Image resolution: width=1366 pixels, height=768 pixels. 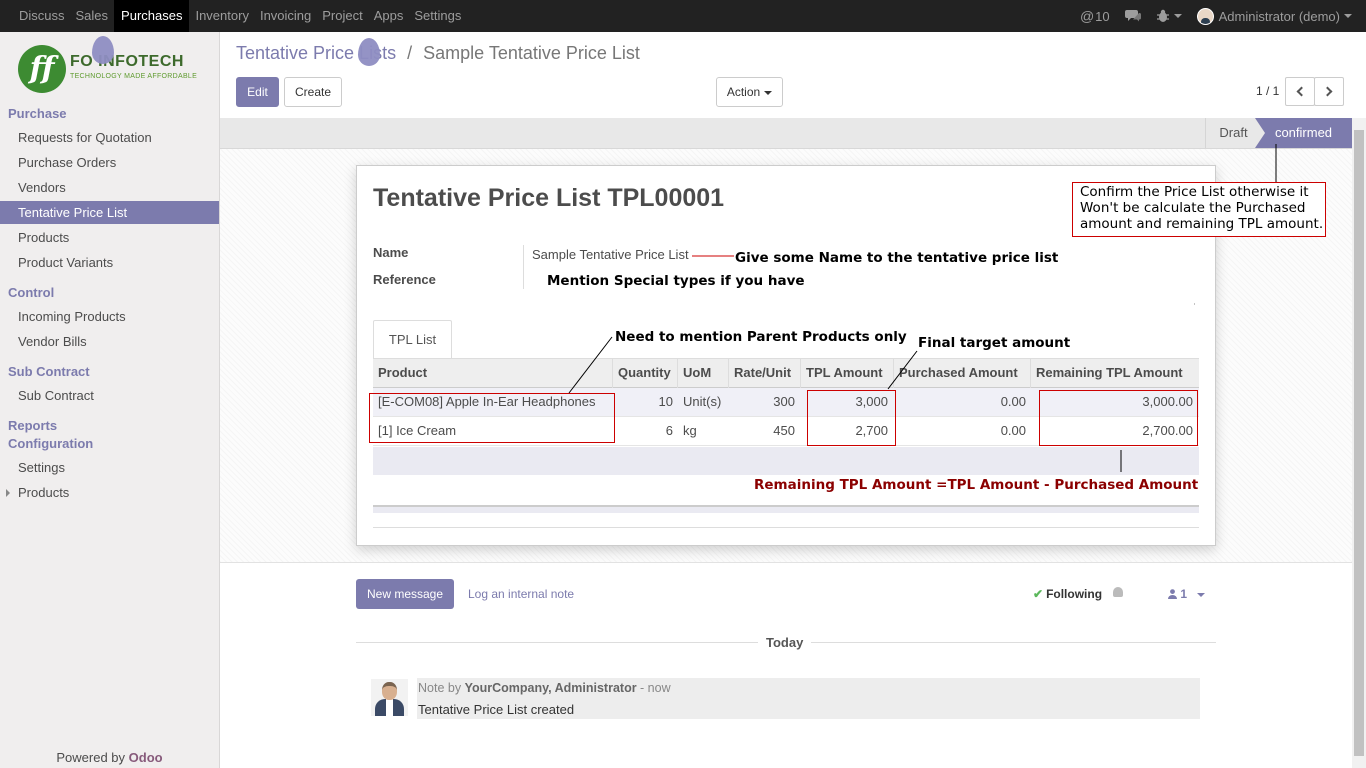 I want to click on sidebar-item-rfq: Requests for Quotation, so click(x=85, y=137).